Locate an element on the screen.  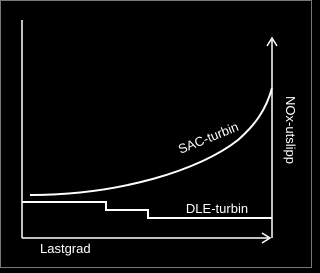
y-axis-label: NOx-utslipp is located at coordinates (290, 130).